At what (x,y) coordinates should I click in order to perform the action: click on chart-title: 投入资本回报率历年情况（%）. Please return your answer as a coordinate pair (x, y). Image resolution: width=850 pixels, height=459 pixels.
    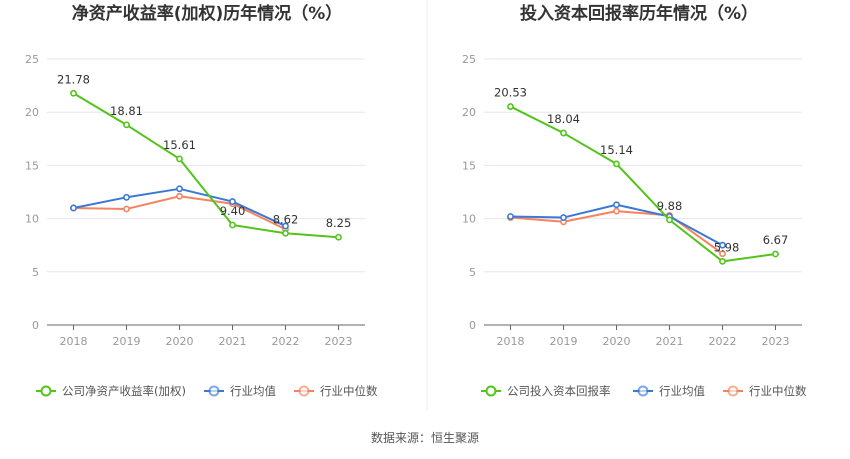
    Looking at the image, I should click on (639, 13).